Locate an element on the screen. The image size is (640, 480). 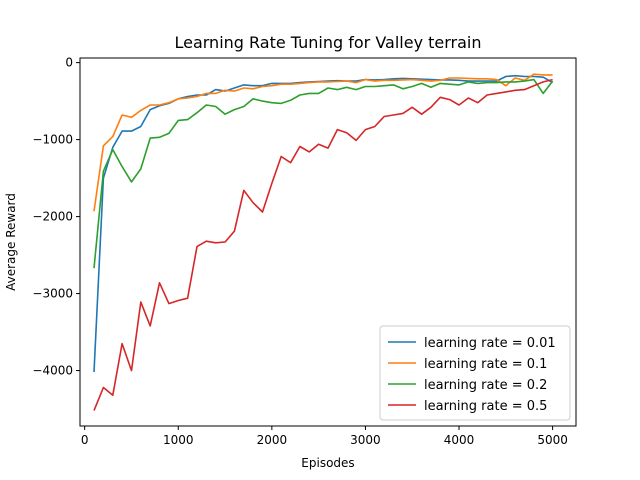
legend-box is located at coordinates (475, 373).